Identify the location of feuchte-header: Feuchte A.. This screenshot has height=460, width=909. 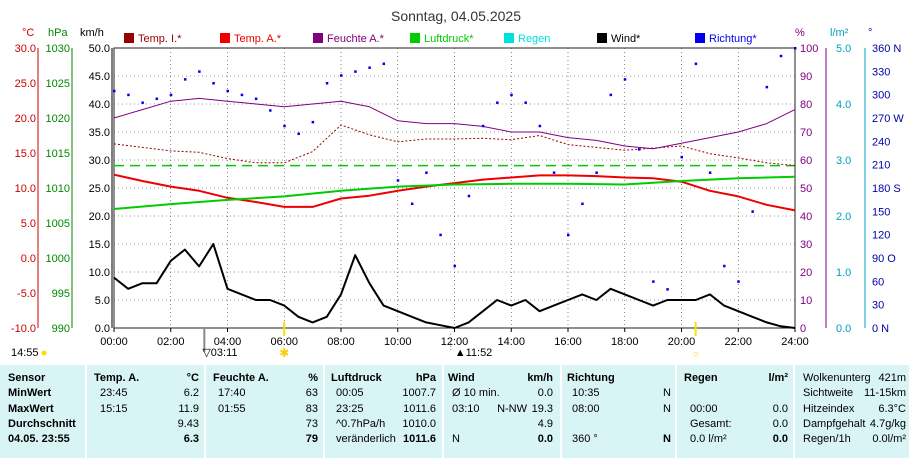
(241, 378).